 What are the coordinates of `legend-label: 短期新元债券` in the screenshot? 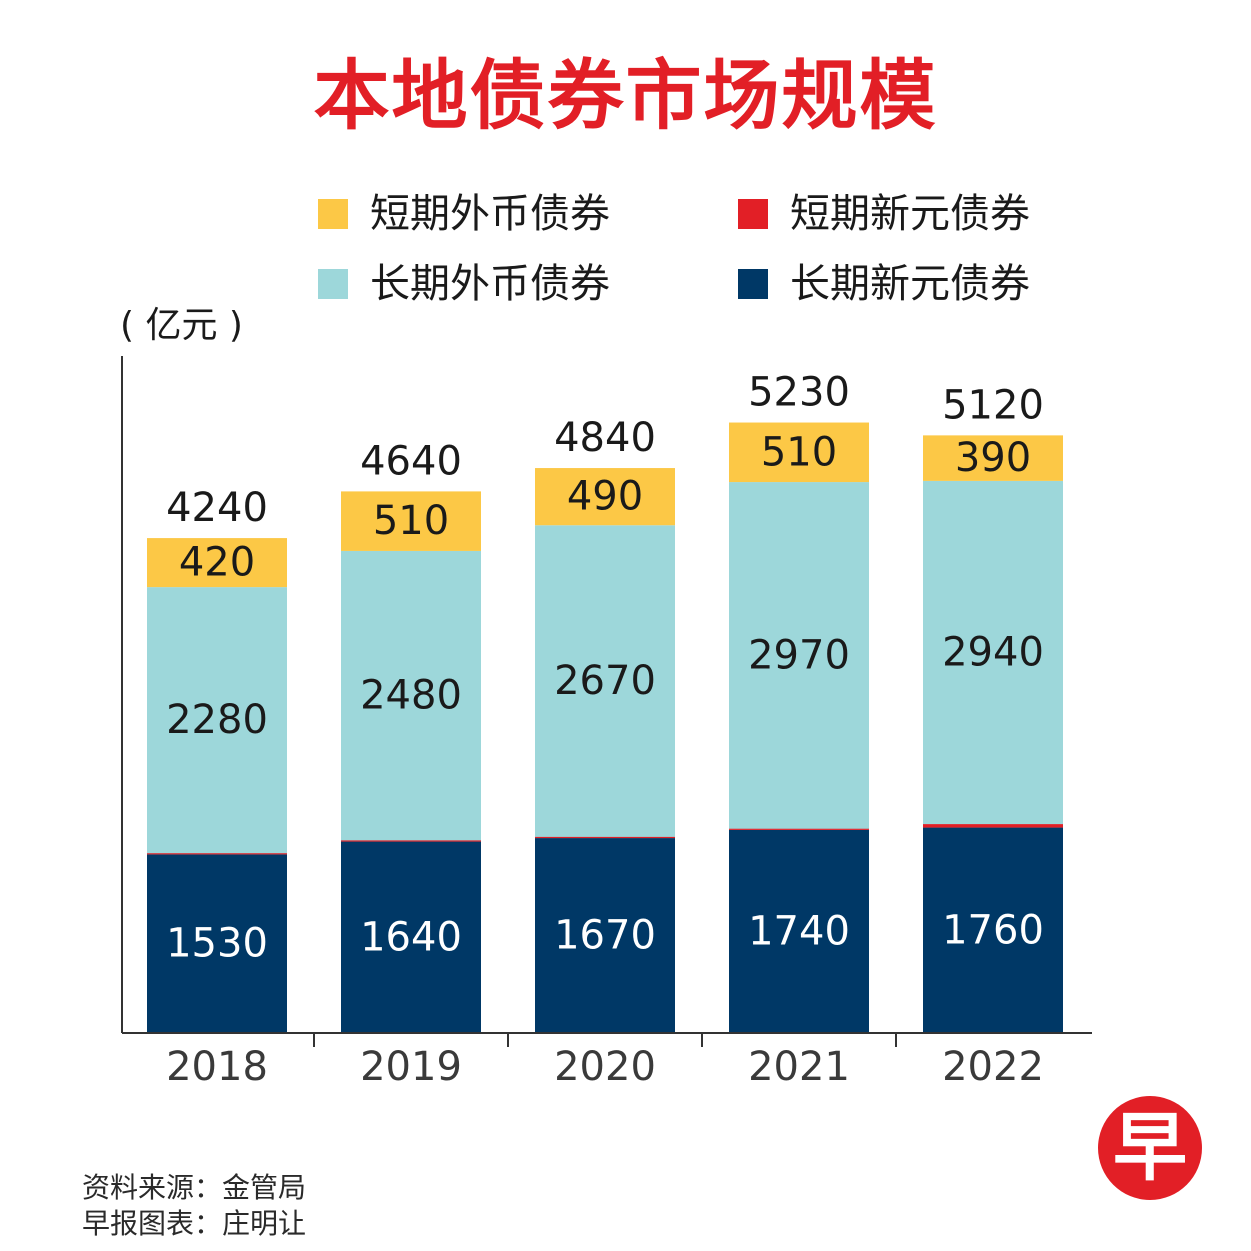 It's located at (910, 214).